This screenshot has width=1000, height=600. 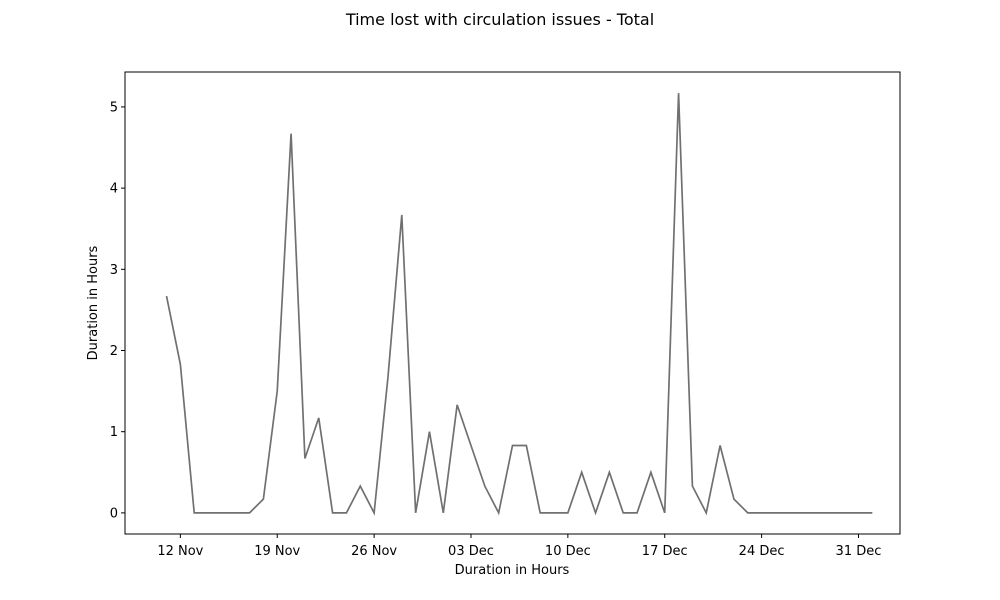 What do you see at coordinates (93, 302) in the screenshot?
I see `y-axis-label: Duration in Hours` at bounding box center [93, 302].